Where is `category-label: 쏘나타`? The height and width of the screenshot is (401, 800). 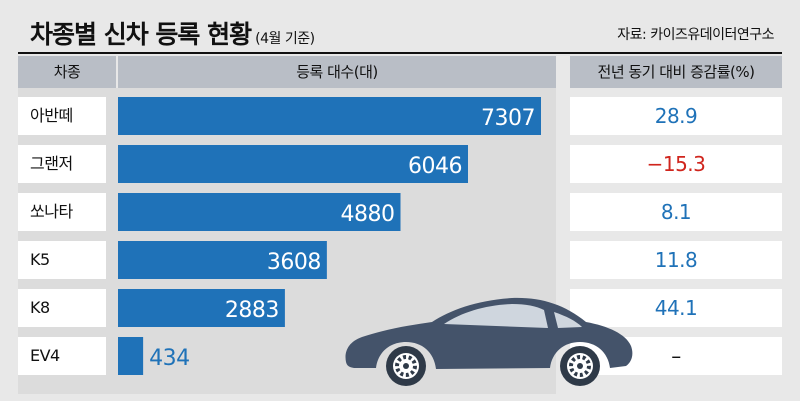
category-label: 쏘나타 is located at coordinates (62, 212).